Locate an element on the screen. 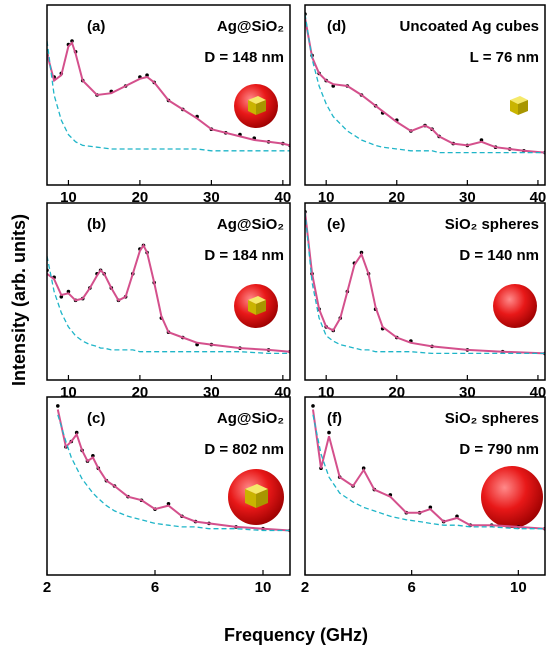  panel-label: (c) is located at coordinates (96, 418).